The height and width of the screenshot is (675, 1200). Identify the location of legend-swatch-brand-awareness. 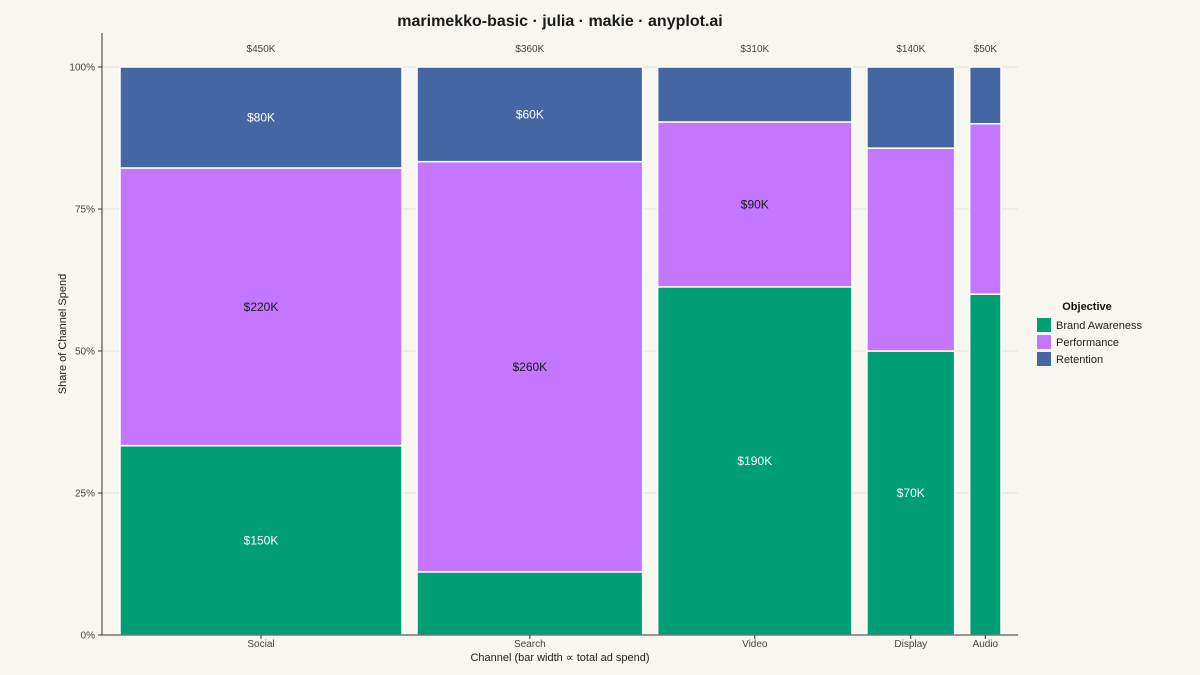
(1044, 325).